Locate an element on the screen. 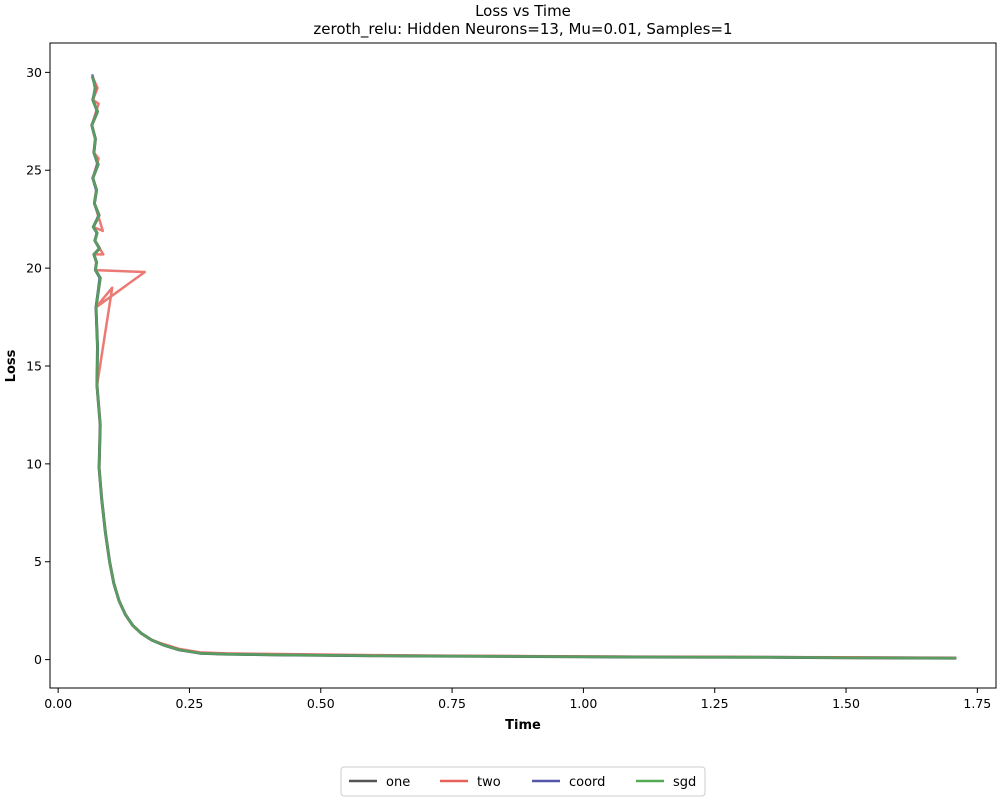  x-tick-label: 0.25 is located at coordinates (190, 703).